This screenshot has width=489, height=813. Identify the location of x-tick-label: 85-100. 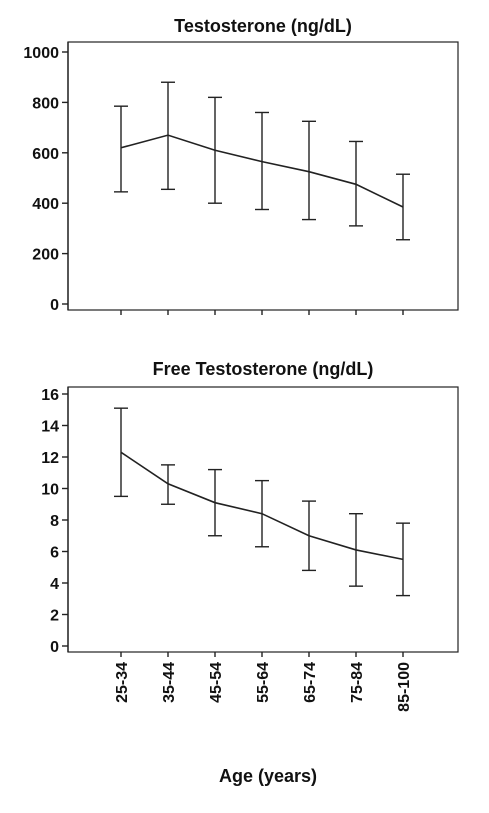
(404, 687).